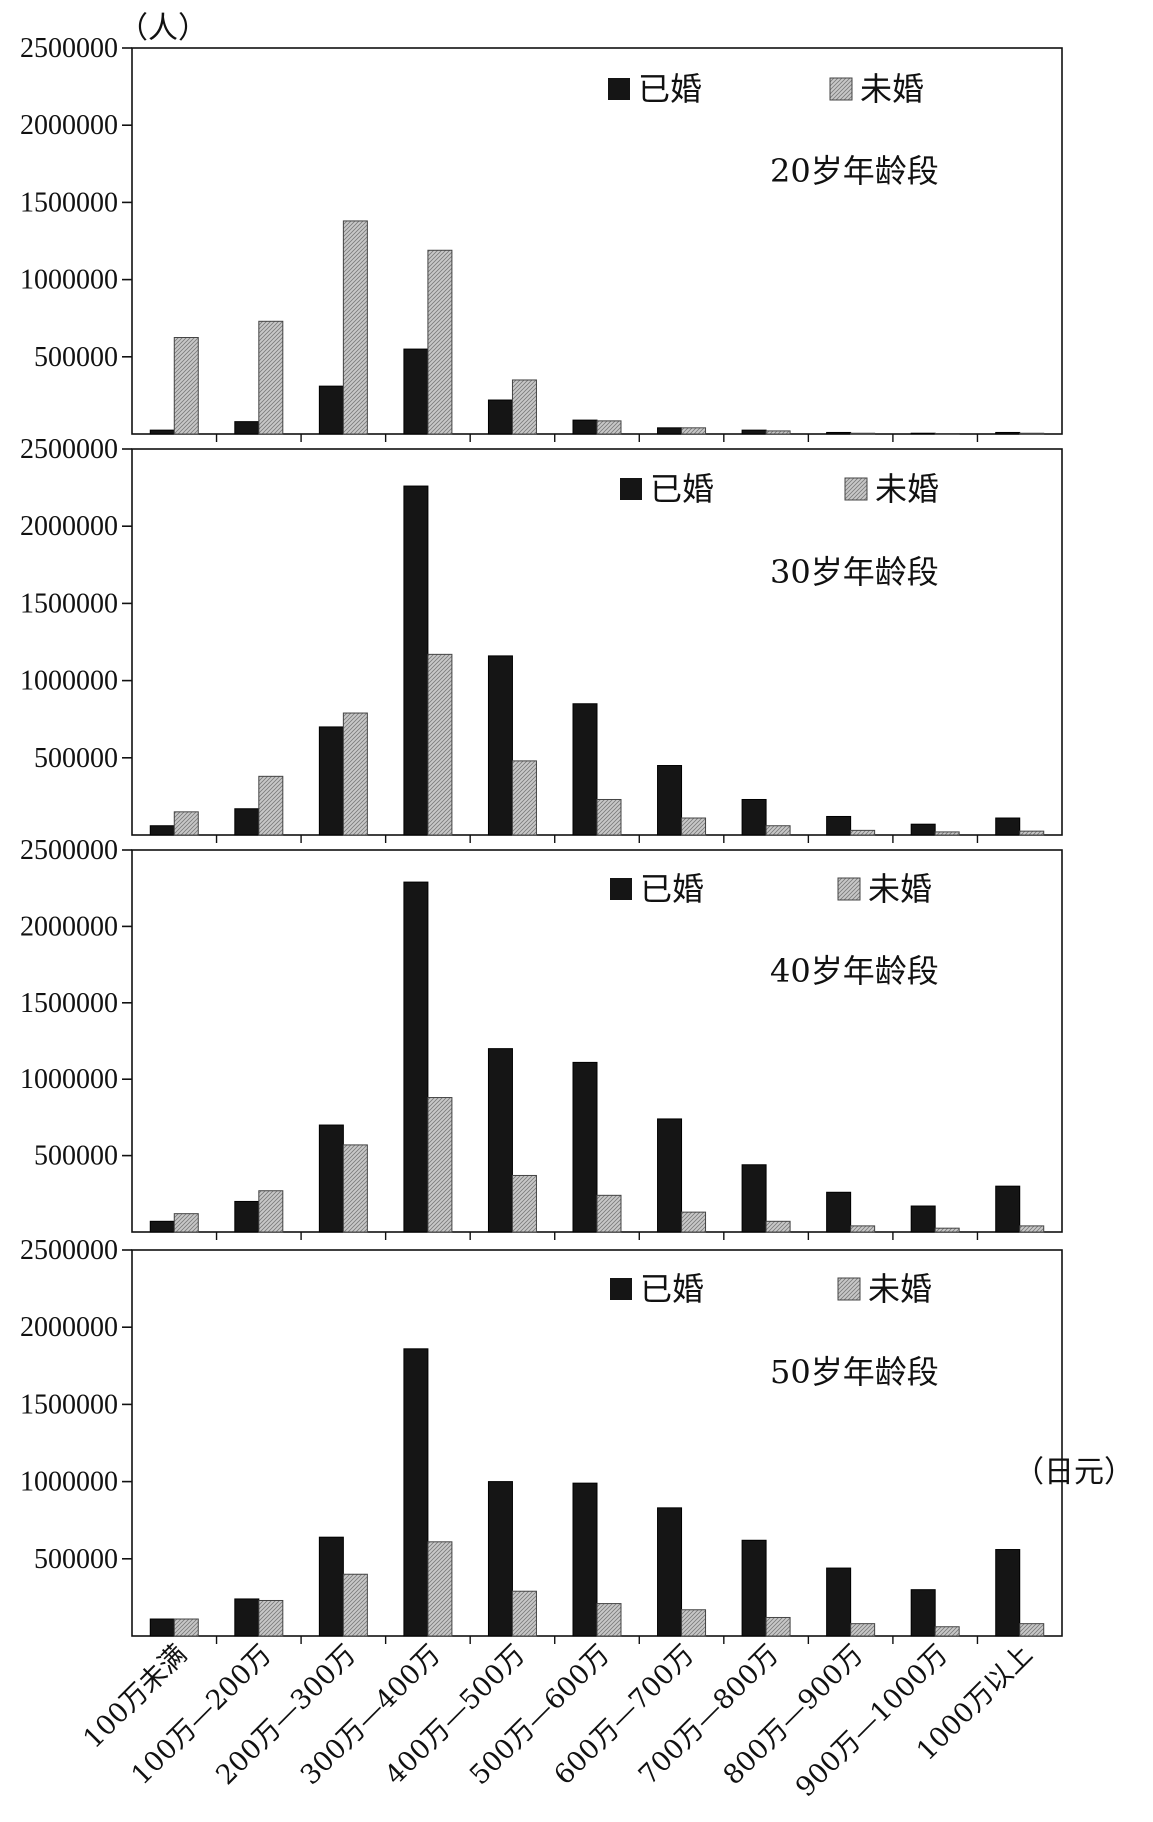 This screenshot has height=1822, width=1153. Describe the element at coordinates (854, 572) in the screenshot. I see `panel-age-label: 30岁年龄段` at that location.